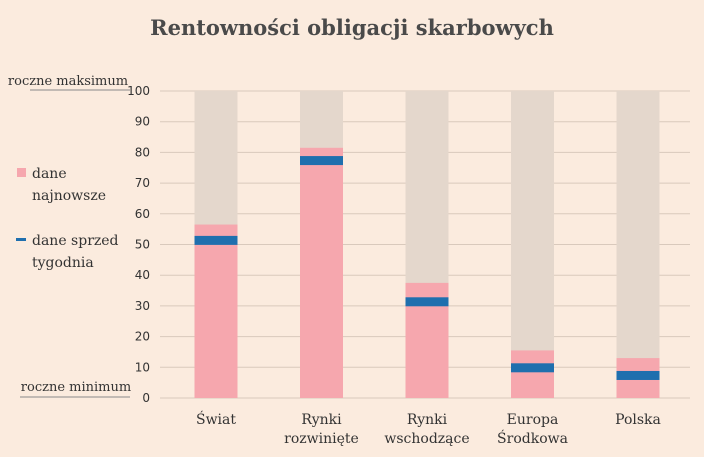 This screenshot has height=457, width=704. What do you see at coordinates (142, 152) in the screenshot?
I see `y-tick-label: 80` at bounding box center [142, 152].